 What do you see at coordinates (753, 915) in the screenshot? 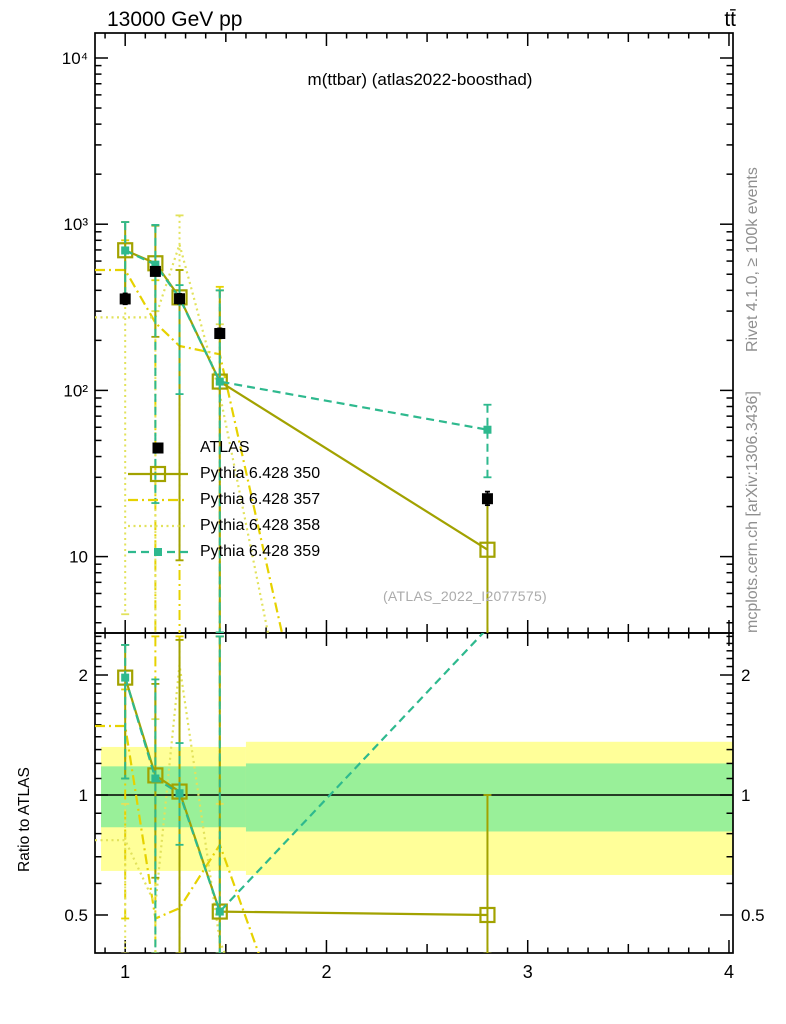
I see `ratio-y-tick-label-right: 0.5` at bounding box center [753, 915].